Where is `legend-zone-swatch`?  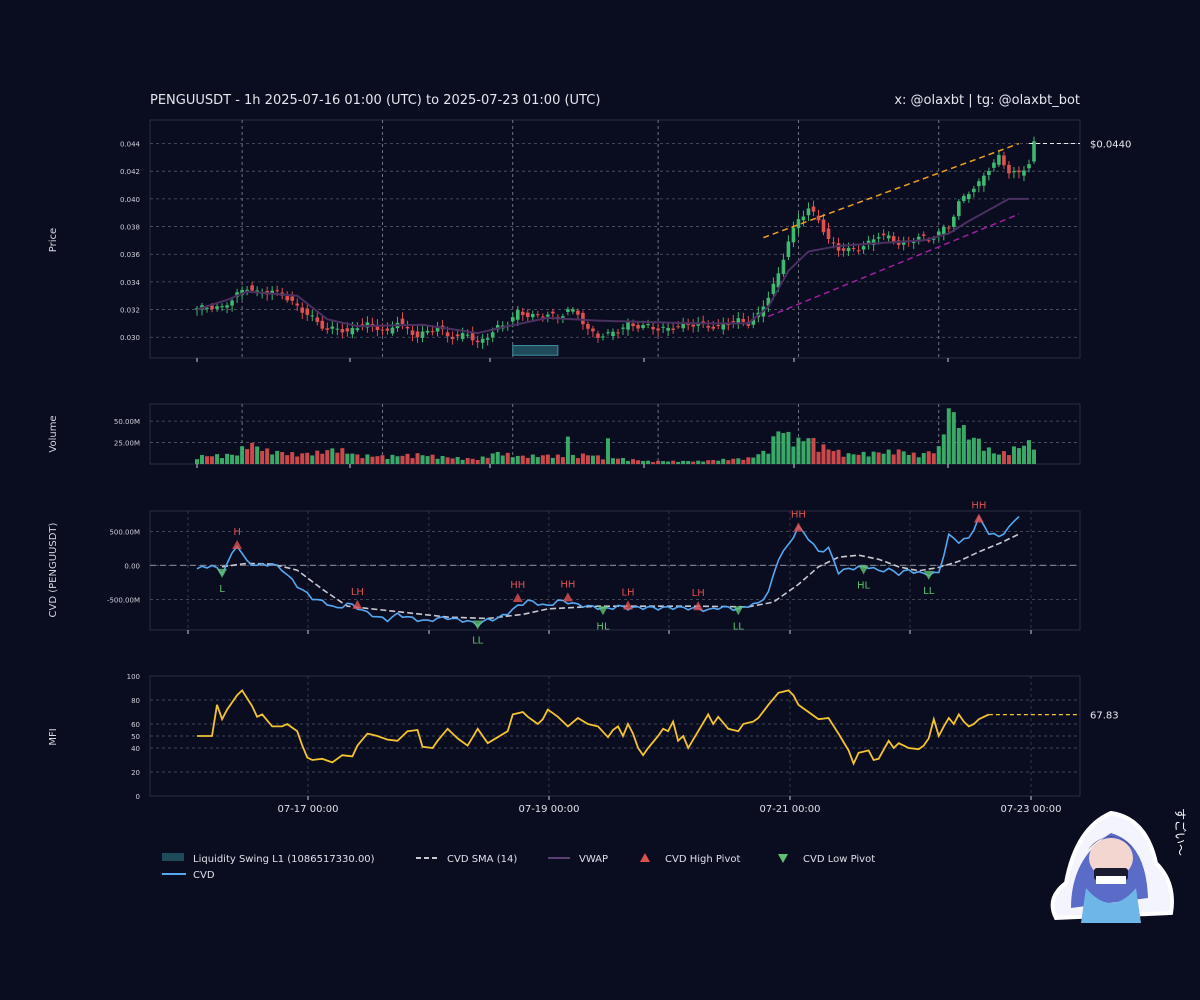
legend-zone-swatch is located at coordinates (173, 857).